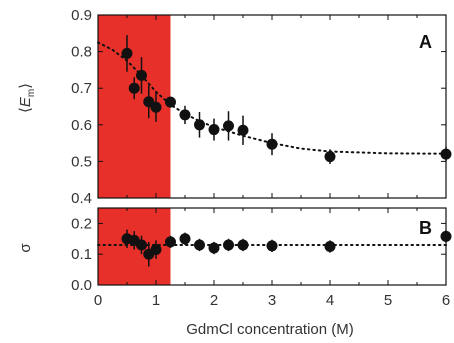  I want to click on y-axis-title-b: σ, so click(25, 248).